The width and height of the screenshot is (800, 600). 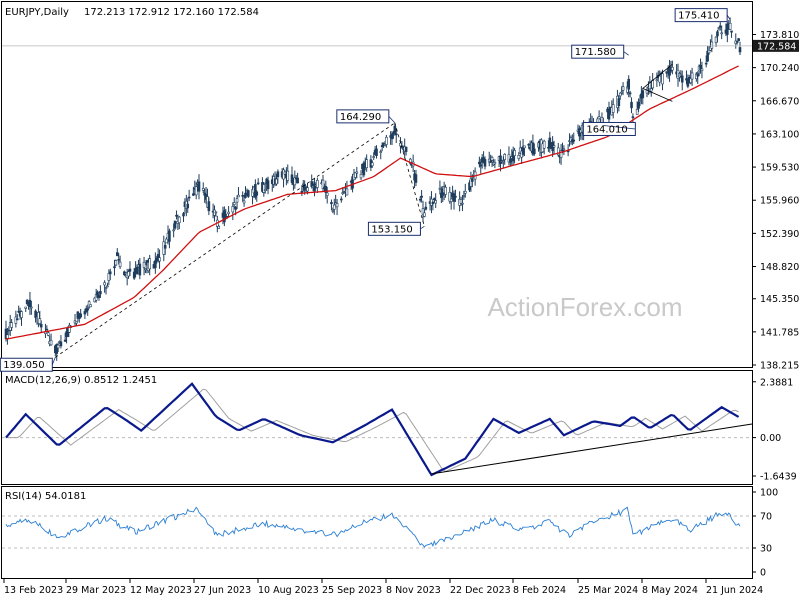 I want to click on price-tick-label: 138.215, so click(x=779, y=366).